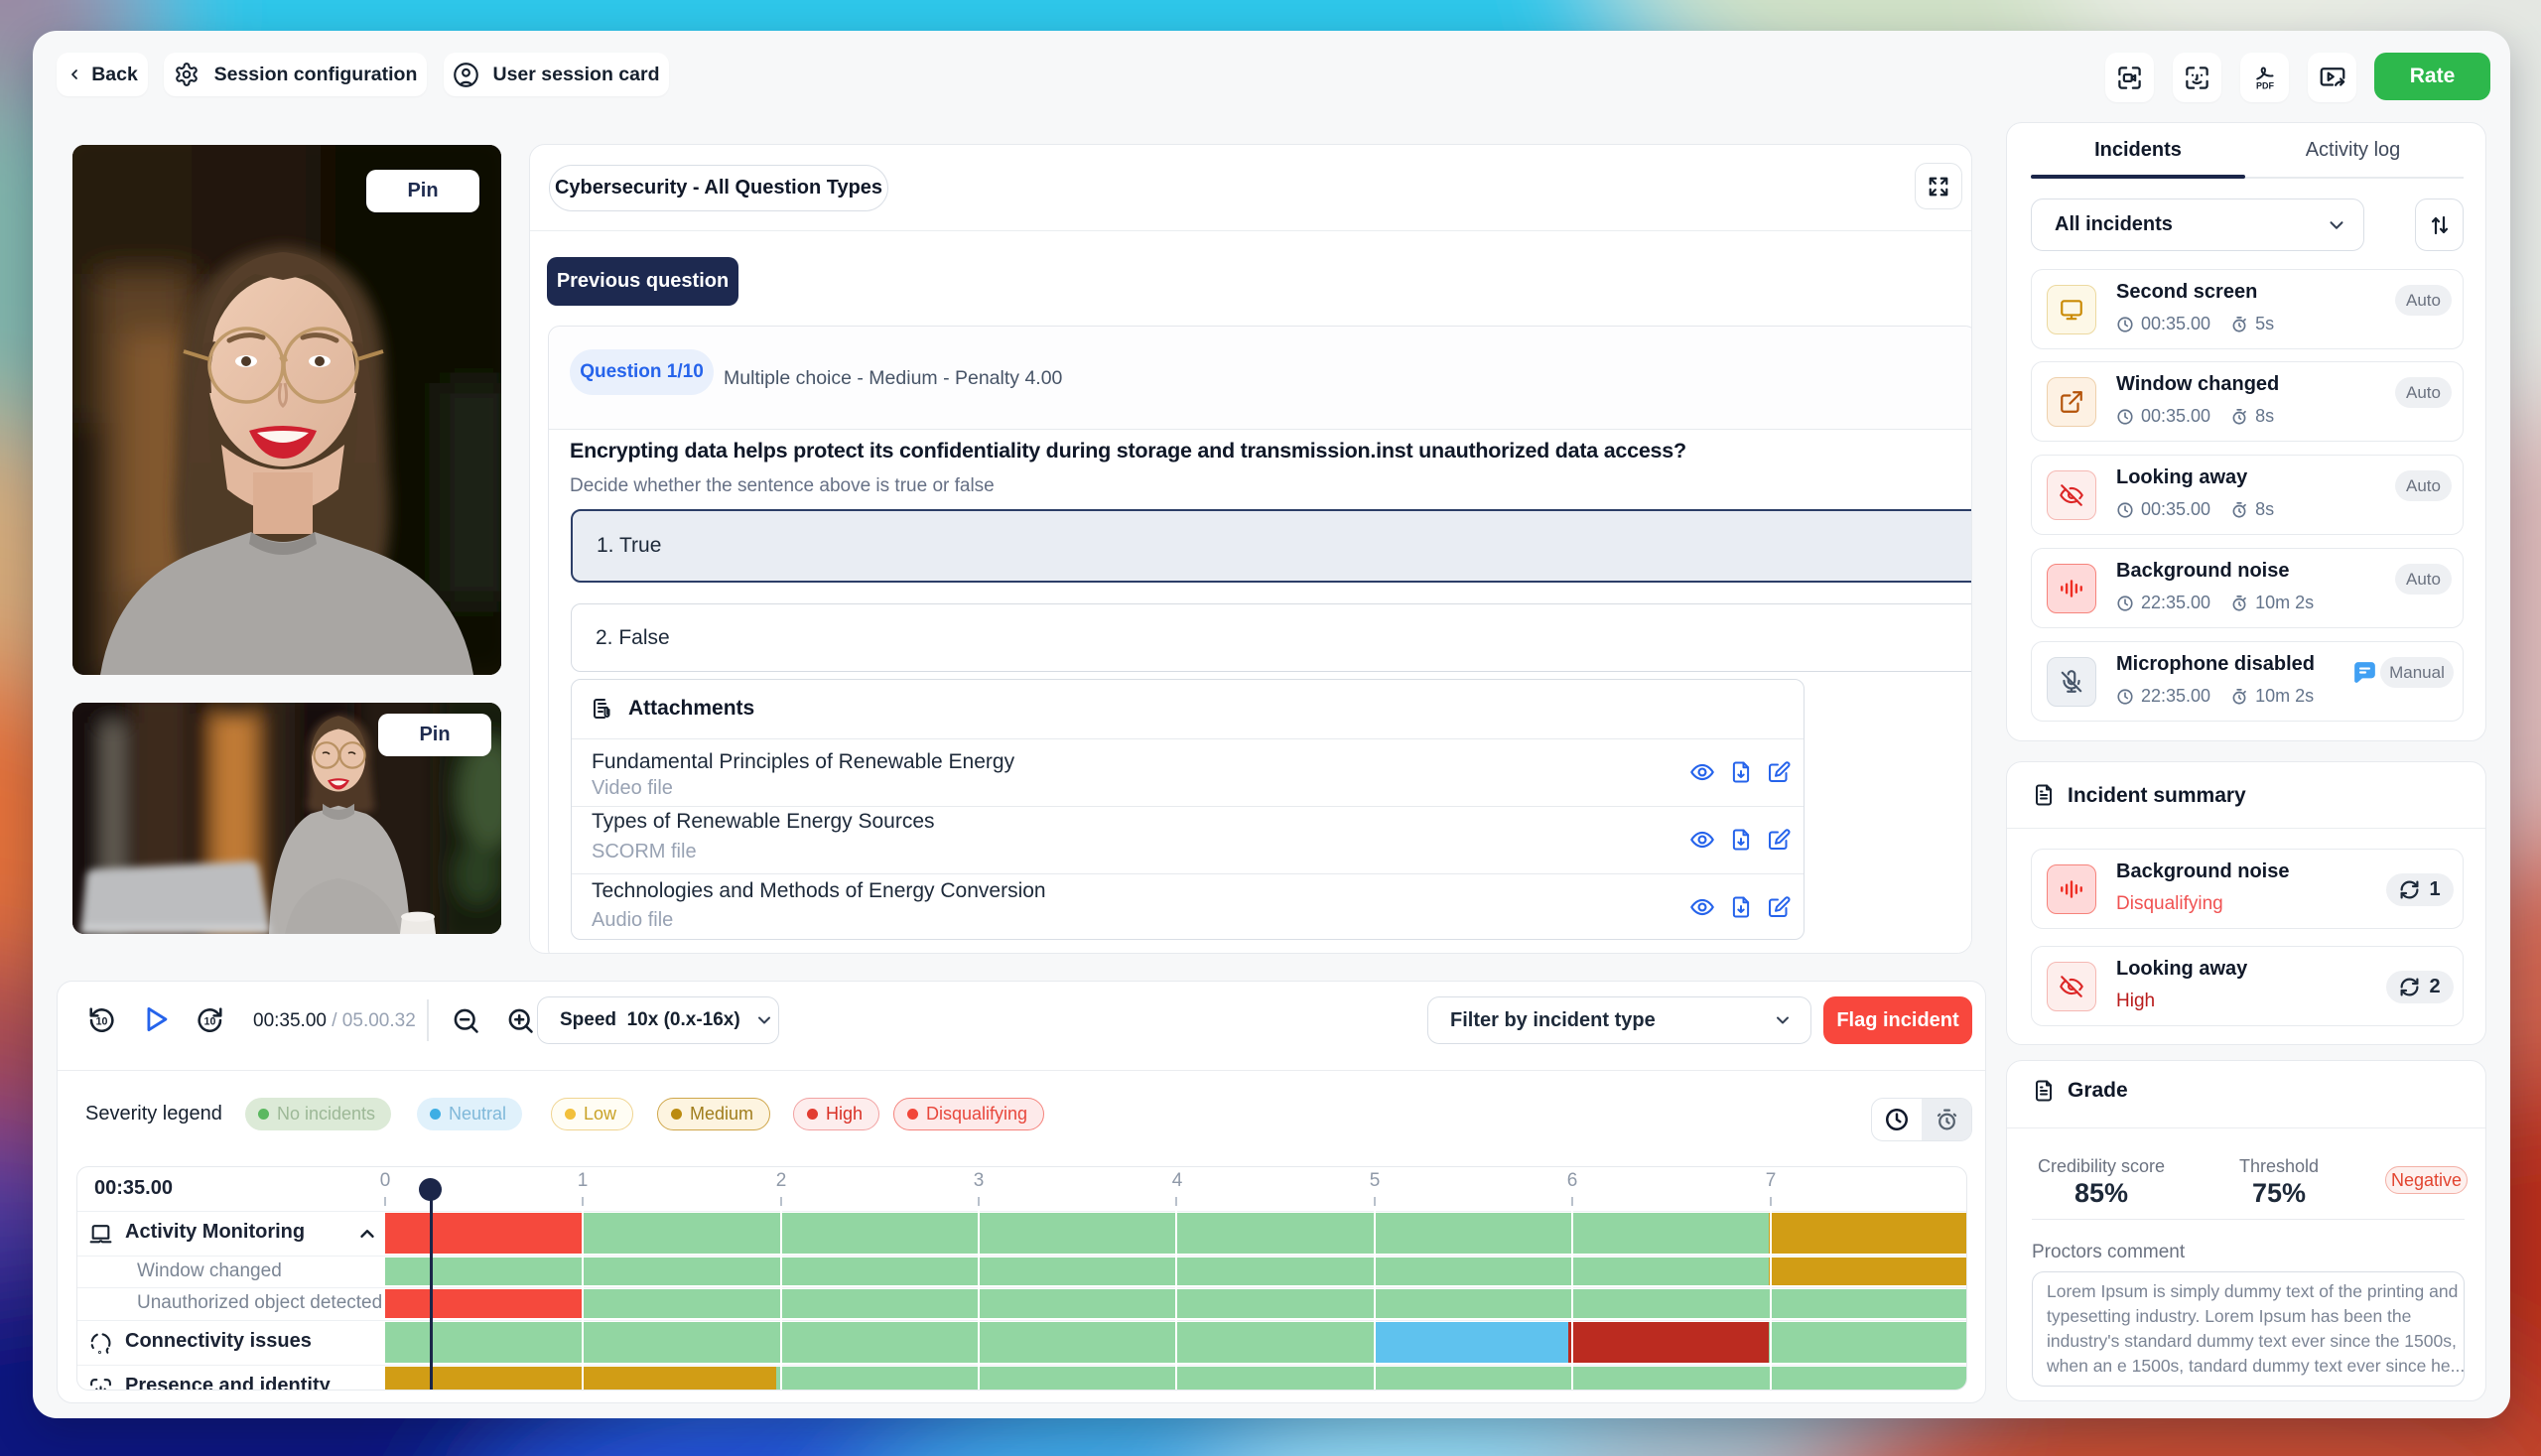  What do you see at coordinates (2265, 86) in the screenshot?
I see `svg-text: PDF` at bounding box center [2265, 86].